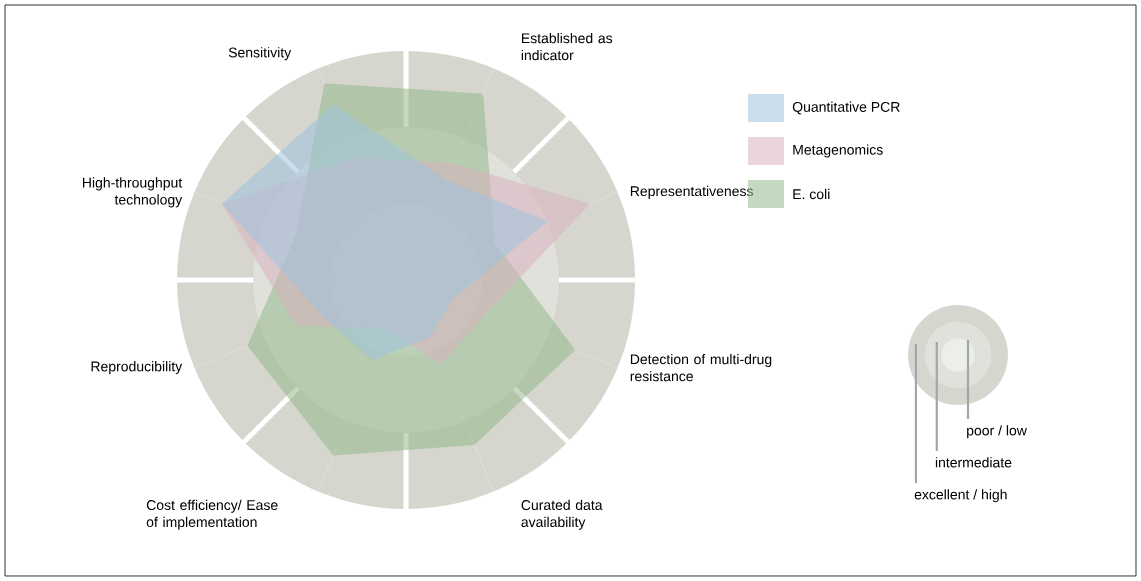 The image size is (1141, 581). I want to click on spoke-label: Reproducibility, so click(137, 368).